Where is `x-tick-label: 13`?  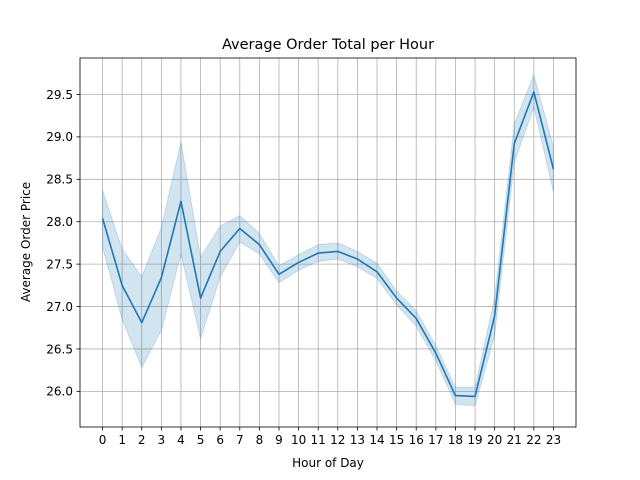
x-tick-label: 13 is located at coordinates (357, 440).